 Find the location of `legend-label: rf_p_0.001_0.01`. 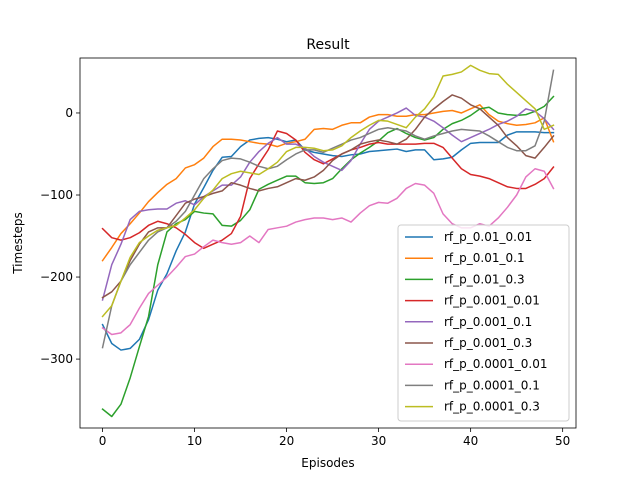

legend-label: rf_p_0.001_0.01 is located at coordinates (492, 301).